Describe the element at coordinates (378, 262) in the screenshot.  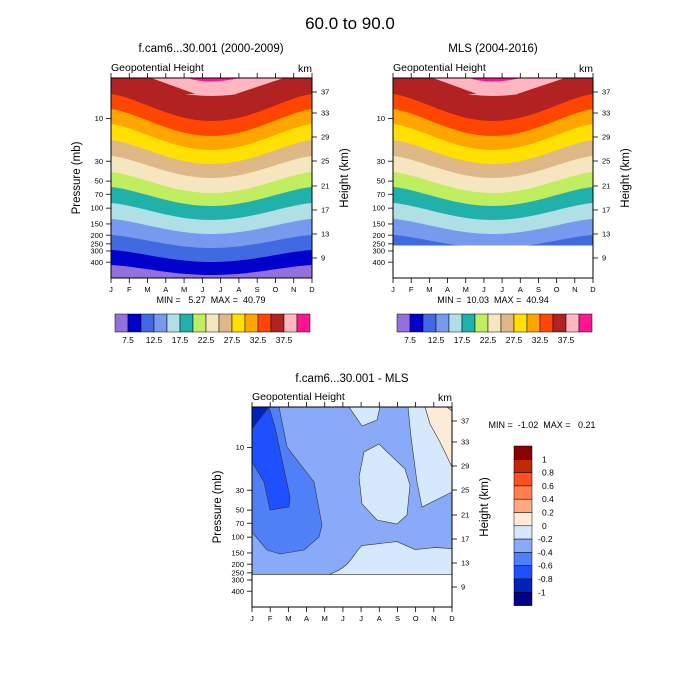
I see `y-tick-label: 400` at that location.